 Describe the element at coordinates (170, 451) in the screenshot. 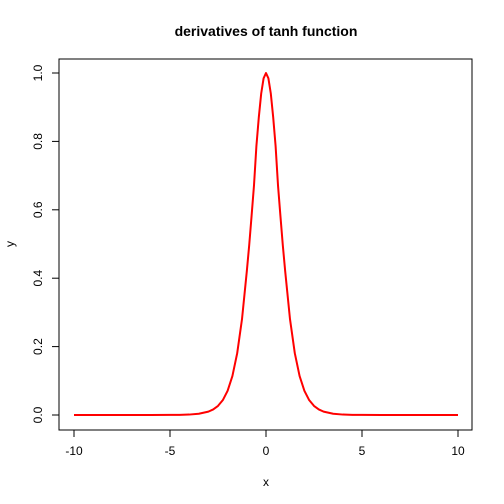

I see `x-tick-label: -5` at that location.